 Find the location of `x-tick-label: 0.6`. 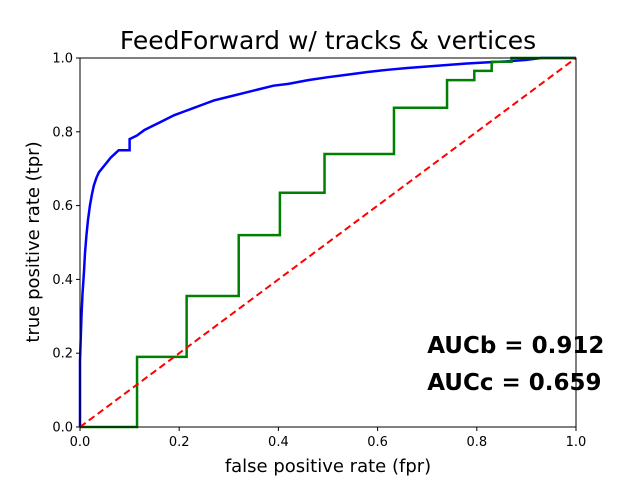

x-tick-label: 0.6 is located at coordinates (377, 442).